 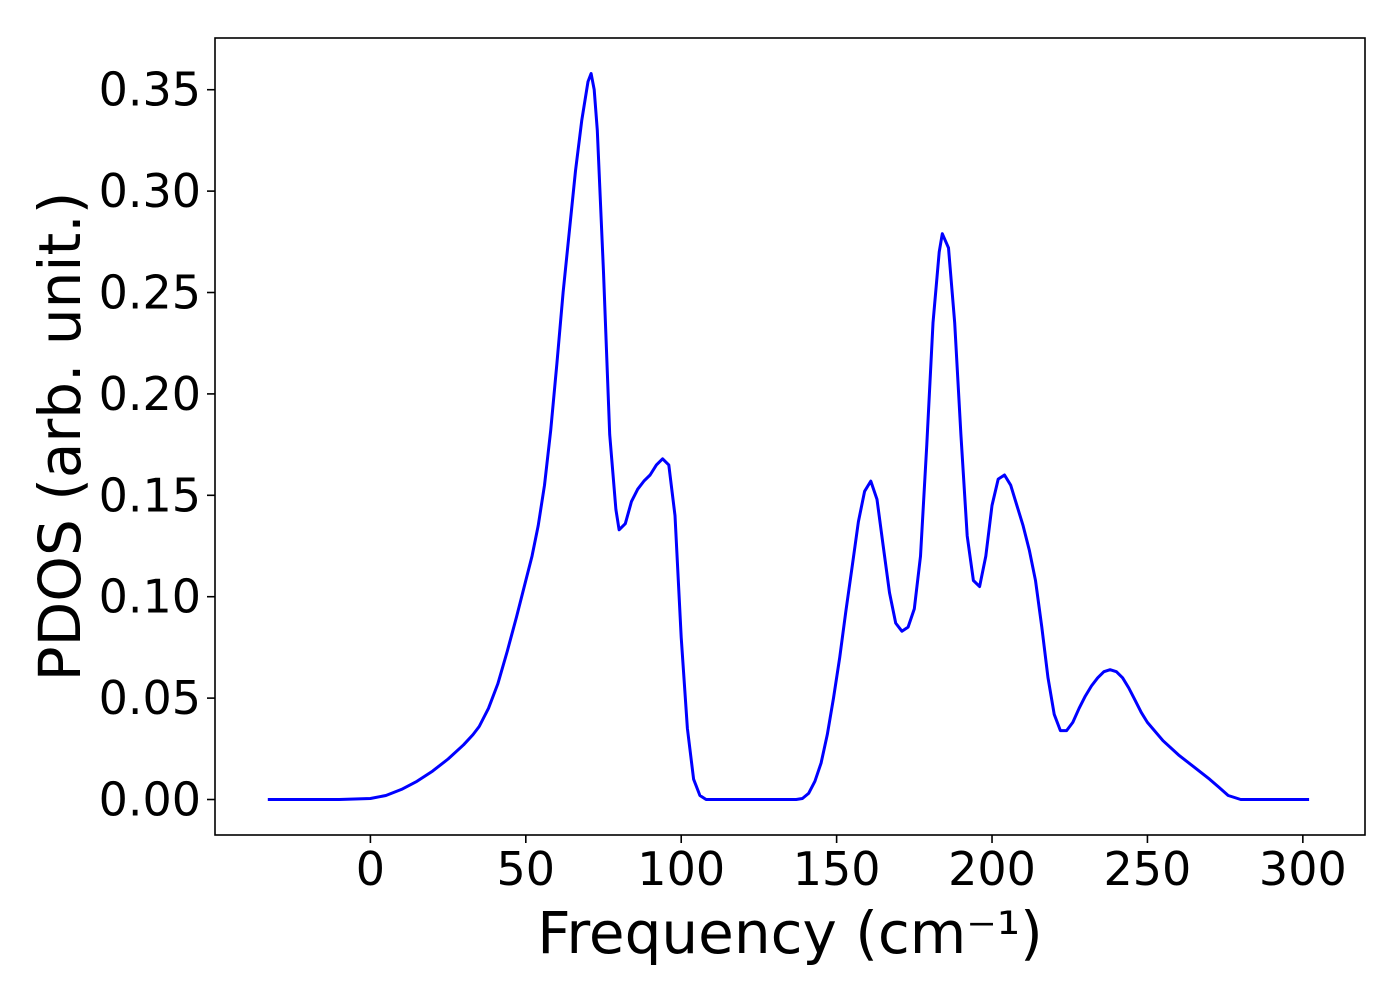 What do you see at coordinates (150, 293) in the screenshot?
I see `y-tick-label: 0.25` at bounding box center [150, 293].